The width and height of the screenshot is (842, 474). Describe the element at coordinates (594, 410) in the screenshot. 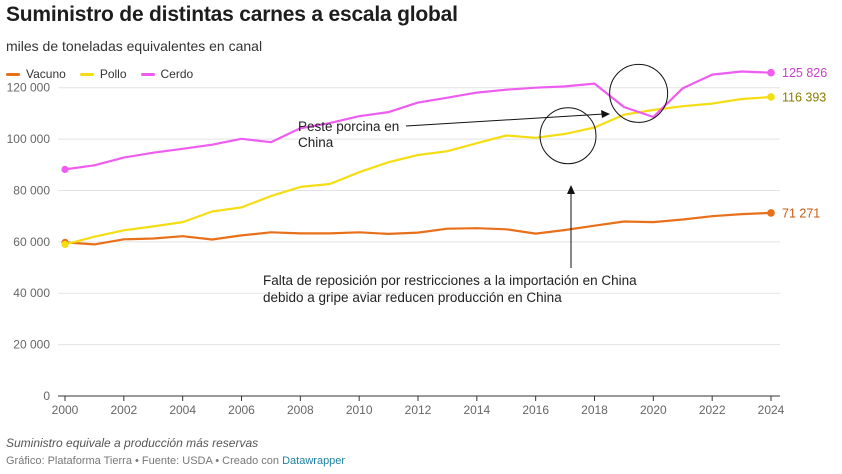

I see `x-tick-label: 2018` at that location.